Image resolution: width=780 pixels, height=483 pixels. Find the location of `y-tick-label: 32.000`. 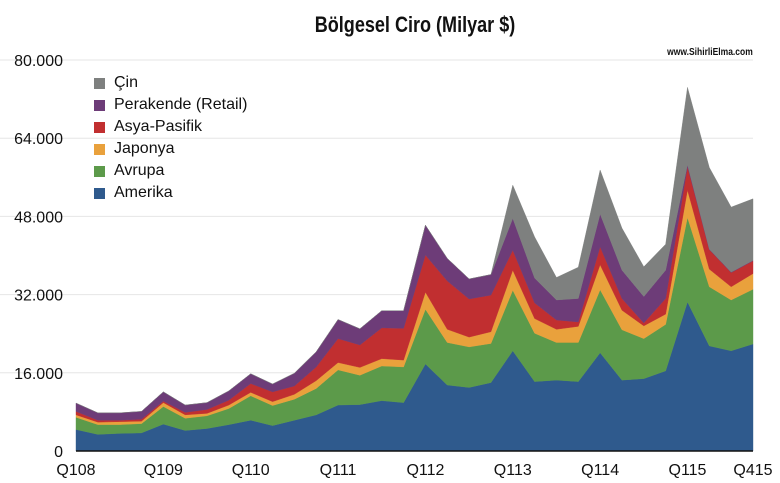

y-tick-label: 32.000 is located at coordinates (38, 296).